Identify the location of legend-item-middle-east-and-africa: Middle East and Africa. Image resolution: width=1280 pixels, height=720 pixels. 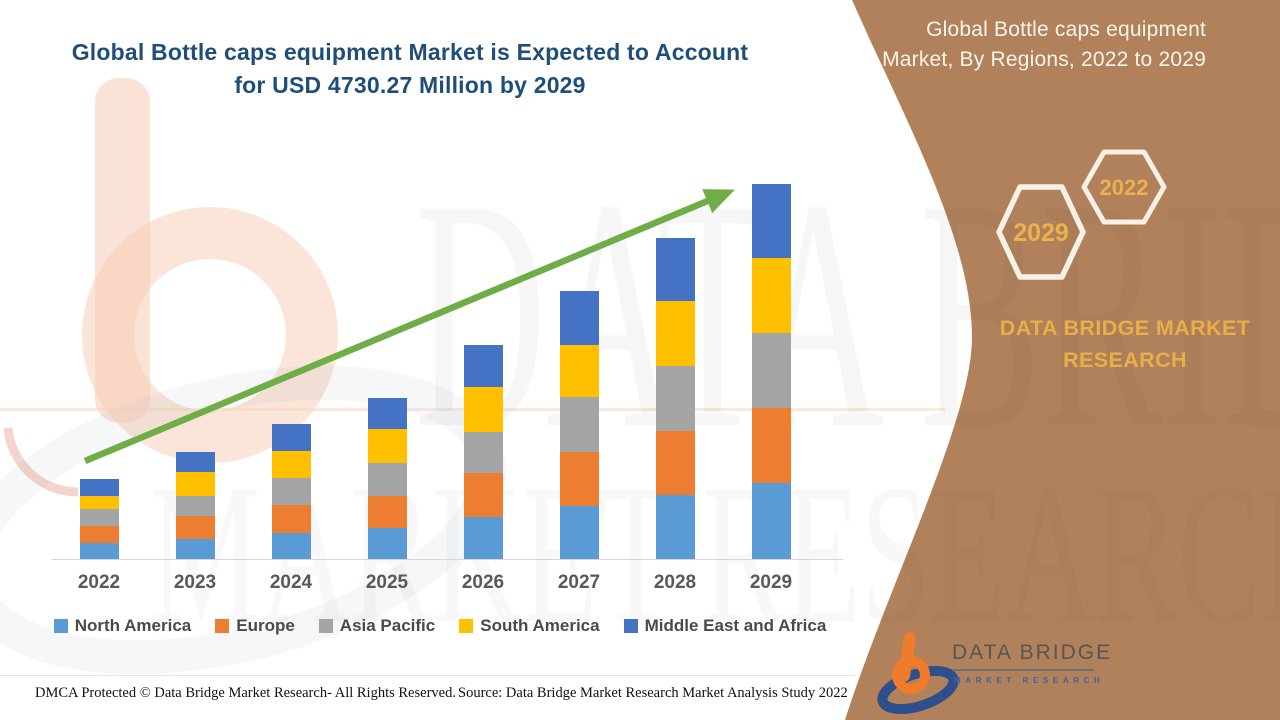
(725, 626).